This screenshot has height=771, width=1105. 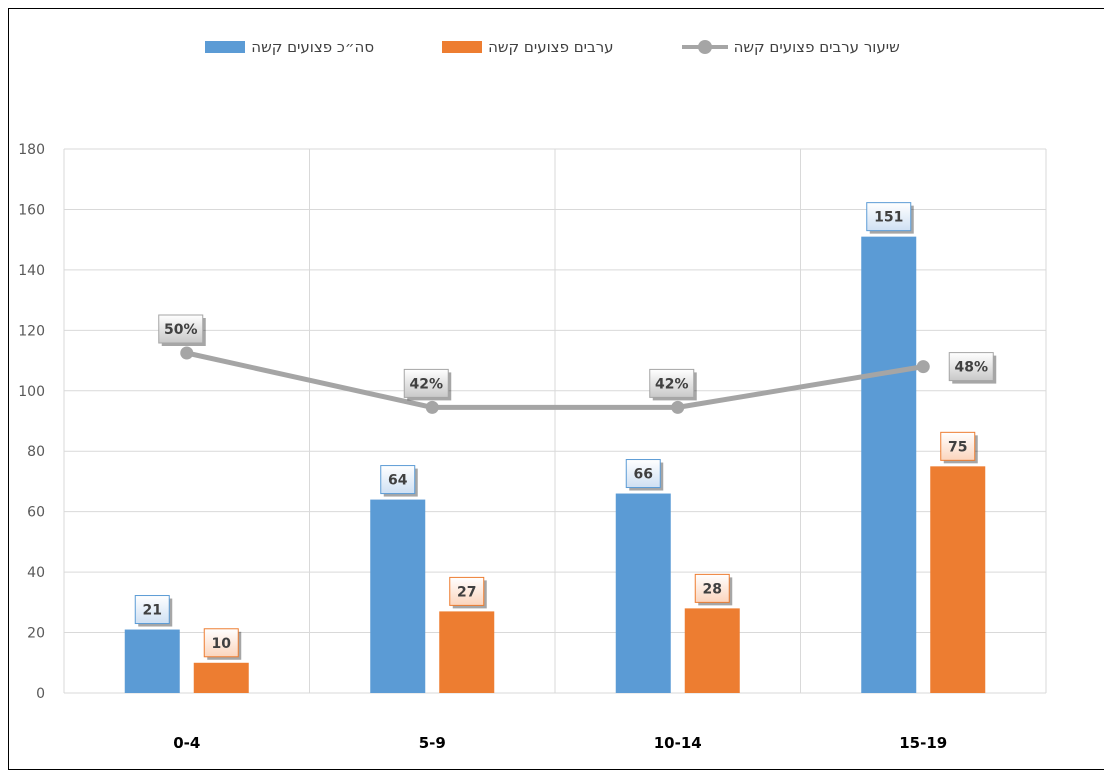 I want to click on data-label-text: 75, so click(x=957, y=447).